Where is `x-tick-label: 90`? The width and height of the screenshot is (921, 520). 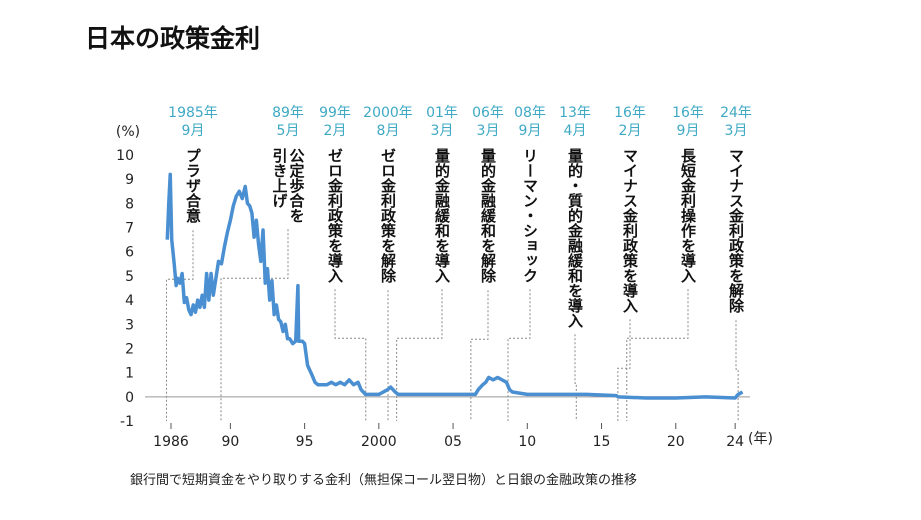
x-tick-label: 90 is located at coordinates (230, 442).